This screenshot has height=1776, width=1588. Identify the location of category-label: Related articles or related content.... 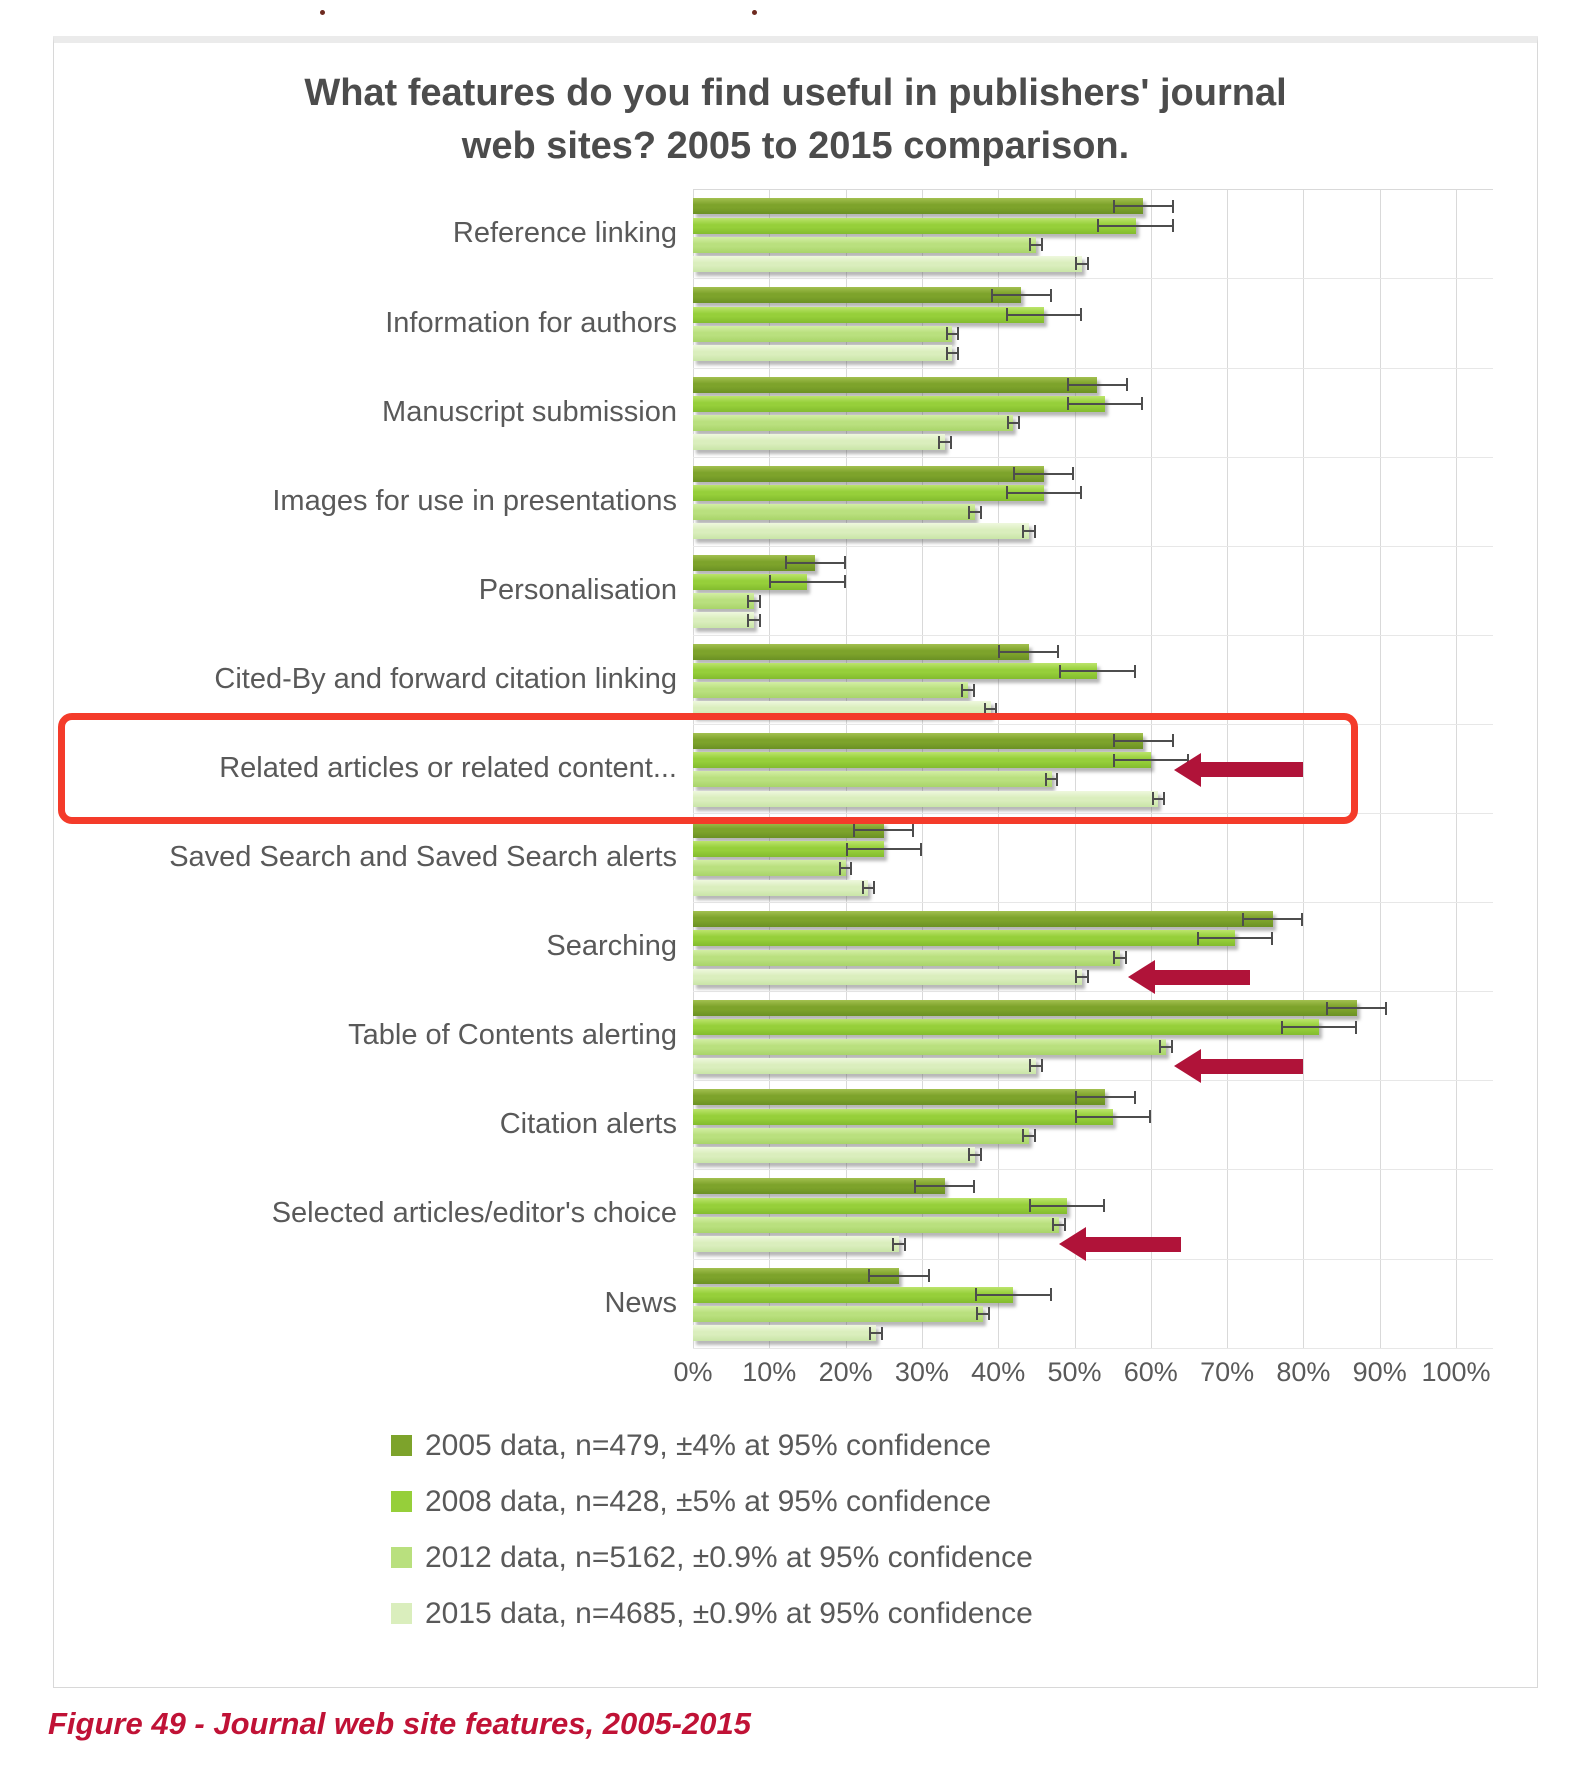
(448, 767).